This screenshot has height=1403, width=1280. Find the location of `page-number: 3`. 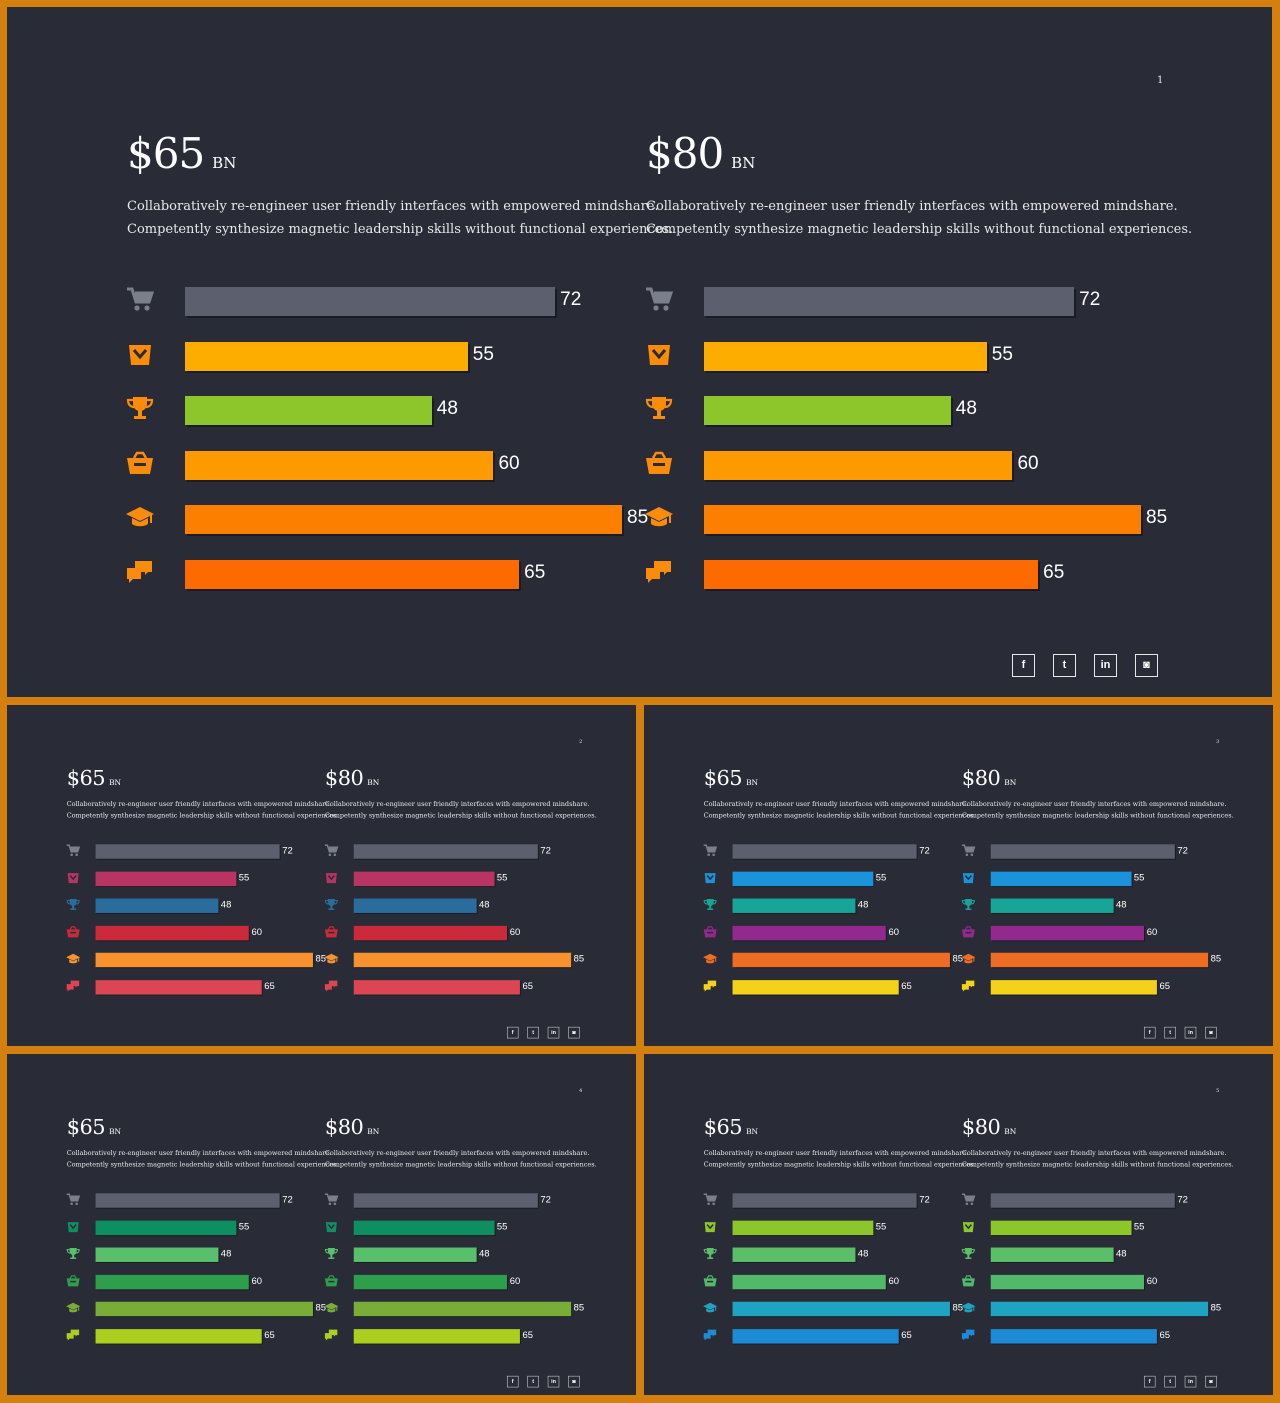

page-number: 3 is located at coordinates (1218, 741).